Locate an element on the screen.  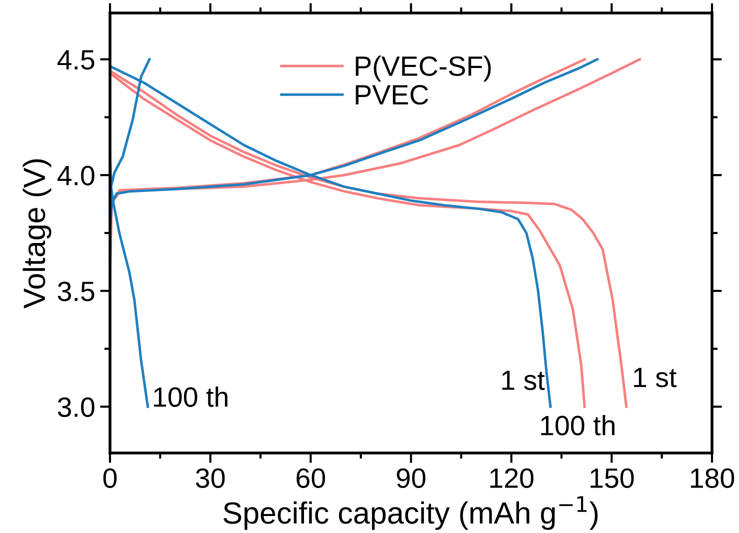
y-tick-label: 4.5 is located at coordinates (75, 60).